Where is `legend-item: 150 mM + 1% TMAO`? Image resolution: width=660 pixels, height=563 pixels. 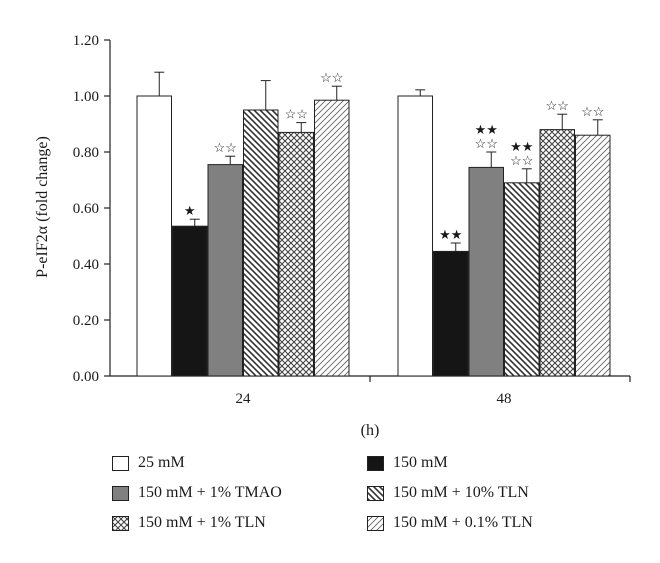
legend-item: 150 mM + 1% TMAO is located at coordinates (197, 493).